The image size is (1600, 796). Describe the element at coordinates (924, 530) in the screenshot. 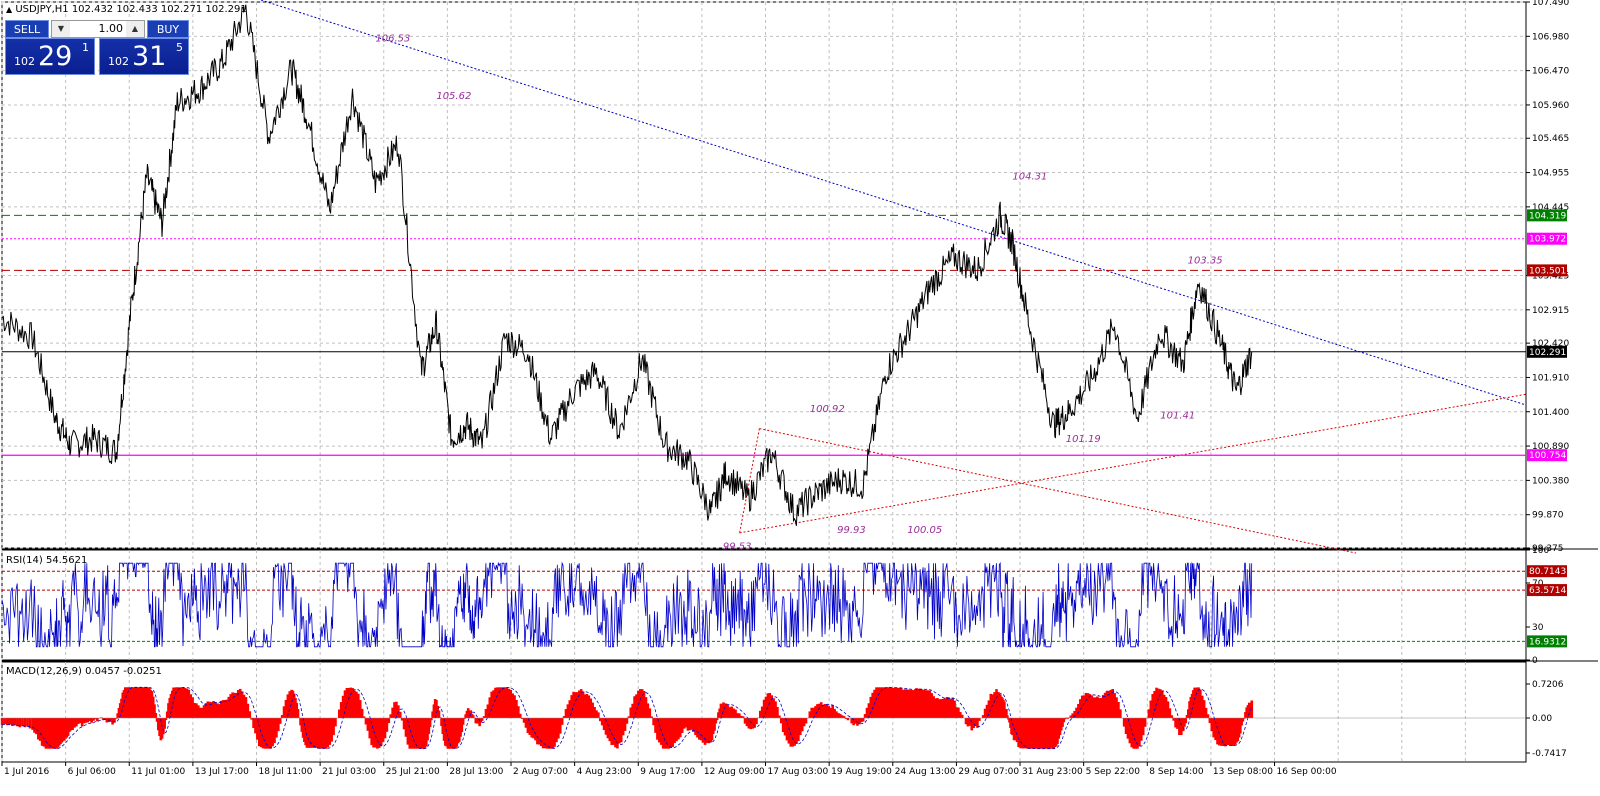

I see `price-annotation: 100.05` at that location.